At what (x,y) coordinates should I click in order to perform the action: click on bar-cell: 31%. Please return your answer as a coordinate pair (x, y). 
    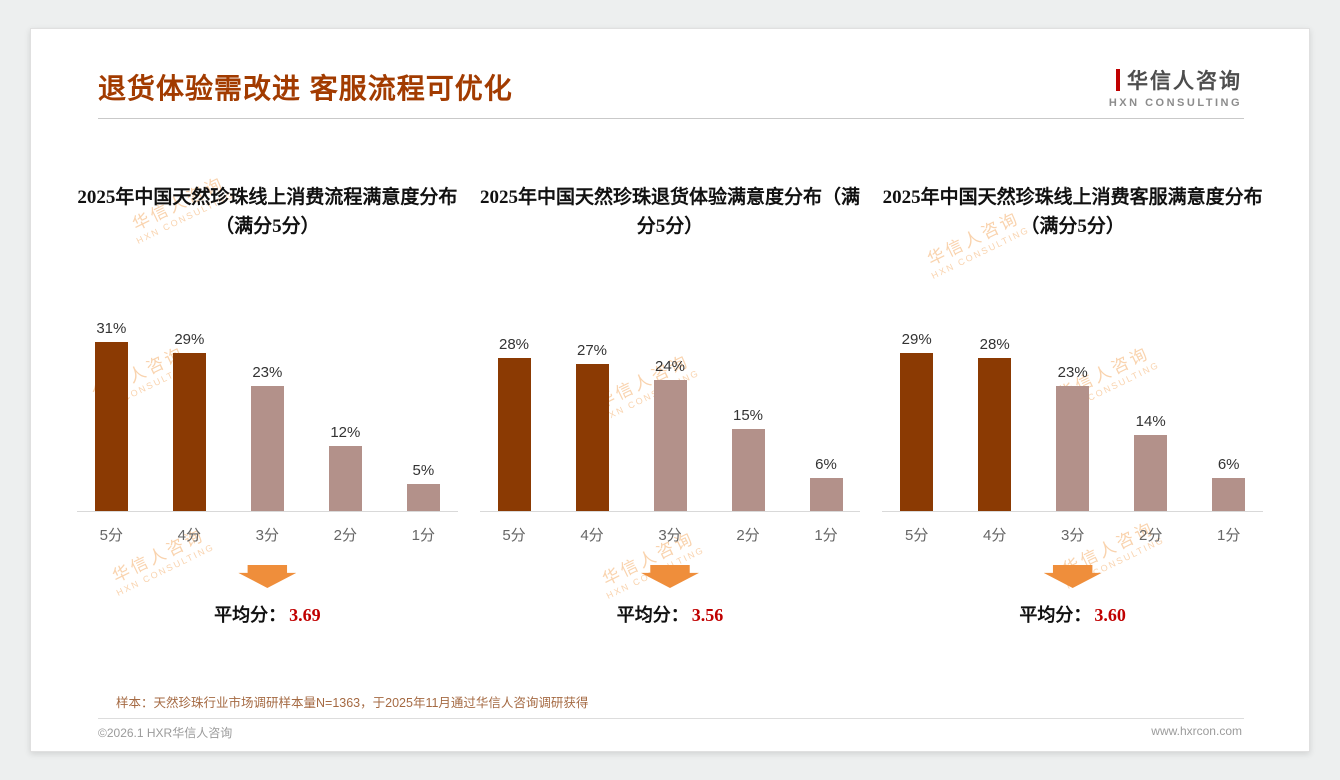
    Looking at the image, I should click on (111, 415).